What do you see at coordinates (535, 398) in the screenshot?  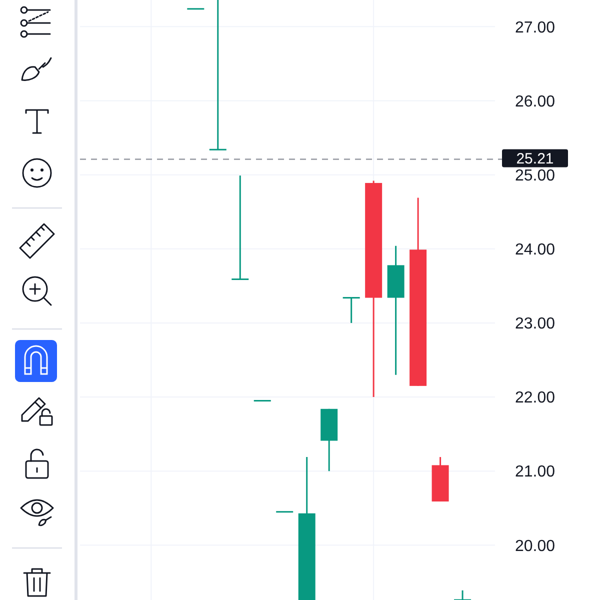 I see `y-tick-label: 22.00` at bounding box center [535, 398].